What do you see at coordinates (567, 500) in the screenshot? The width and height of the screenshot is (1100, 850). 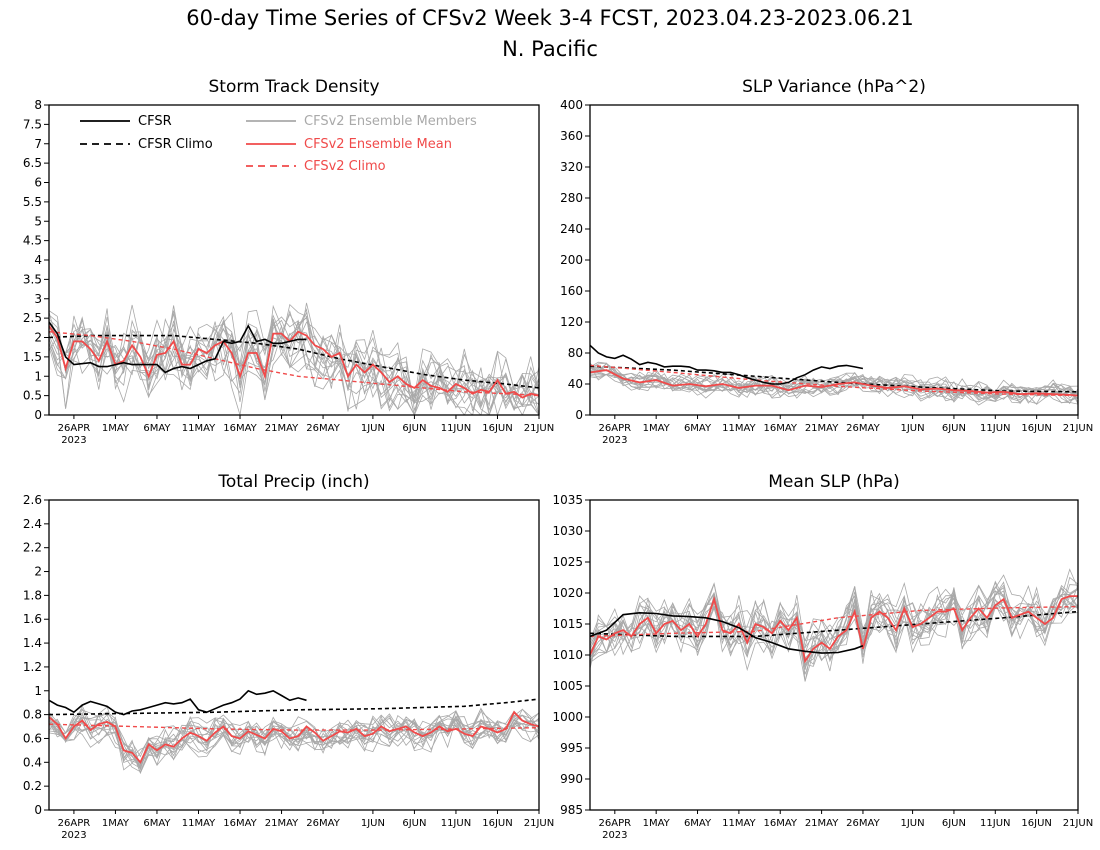 I see `y-tick-label: 1035` at bounding box center [567, 500].